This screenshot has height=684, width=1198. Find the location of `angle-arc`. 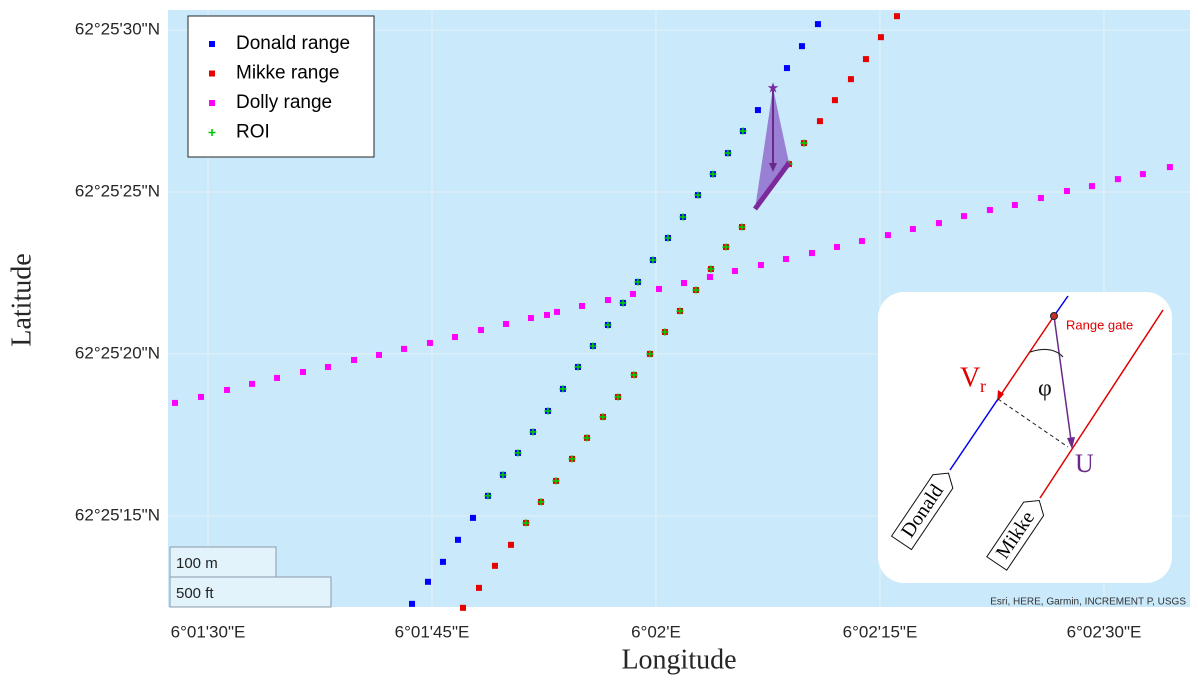

angle-arc is located at coordinates (1046, 353).